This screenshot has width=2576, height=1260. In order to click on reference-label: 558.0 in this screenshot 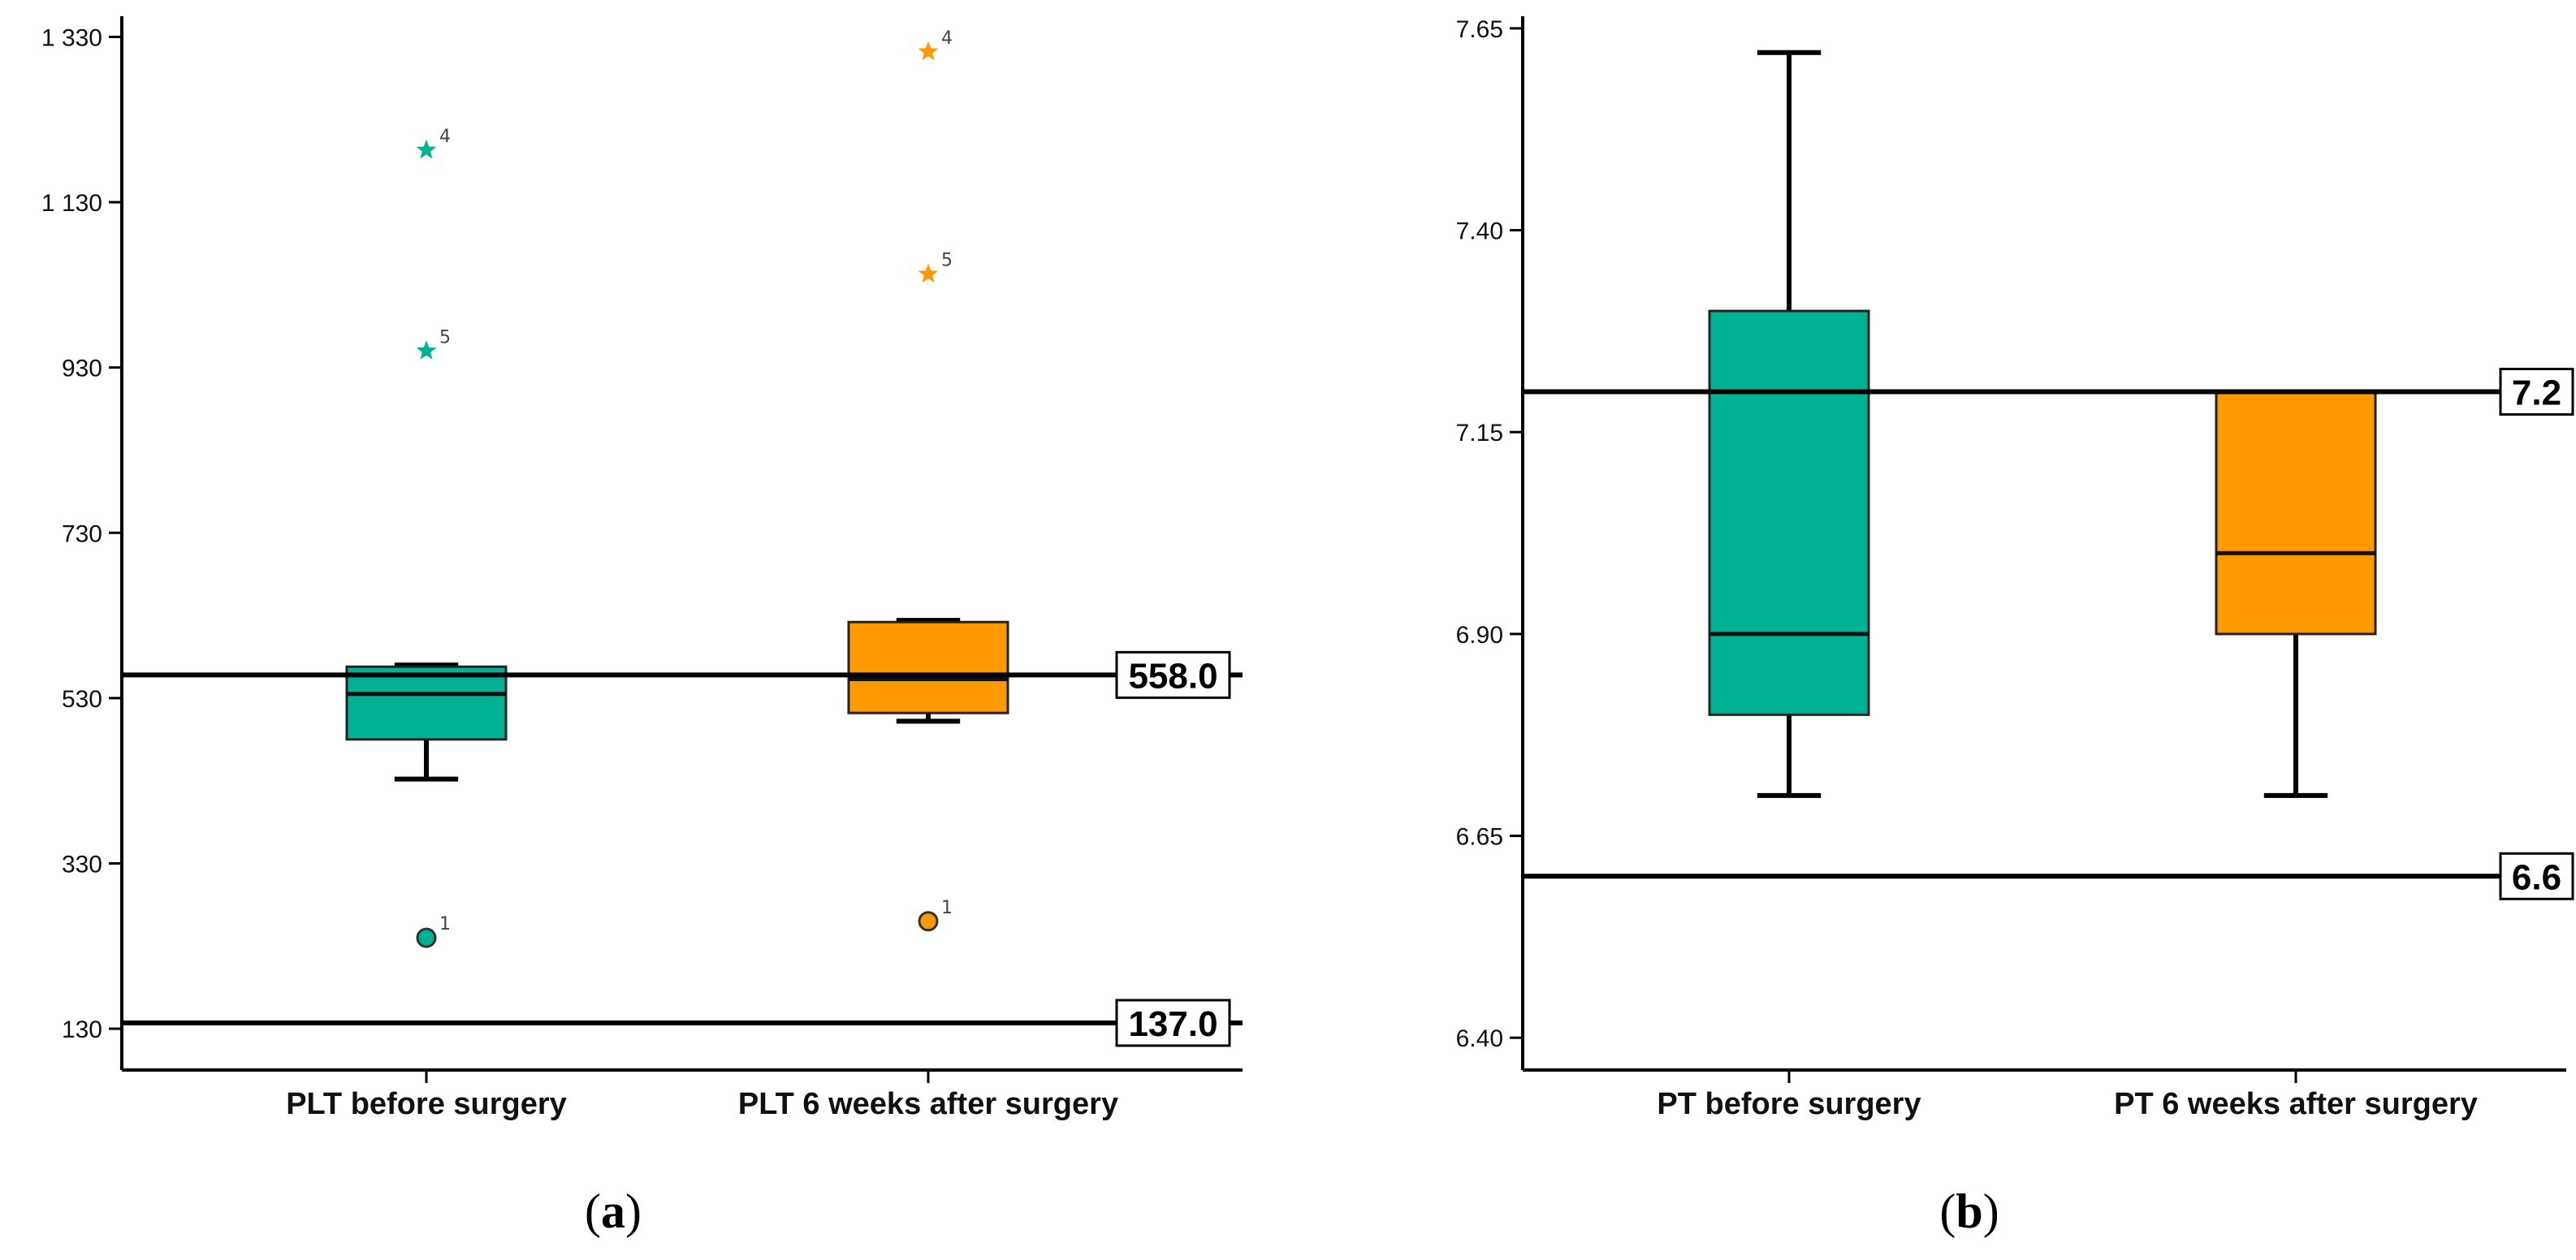, I will do `click(1172, 676)`.